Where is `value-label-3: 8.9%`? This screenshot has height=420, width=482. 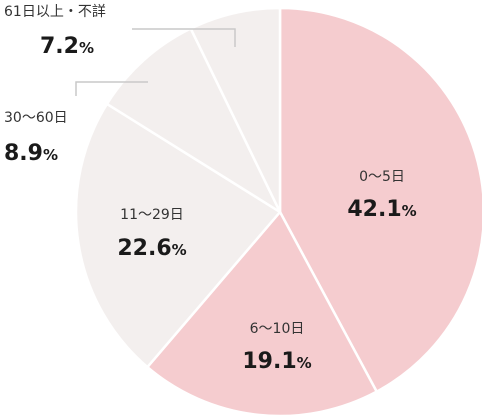
value-label-3: 8.9% is located at coordinates (31, 153).